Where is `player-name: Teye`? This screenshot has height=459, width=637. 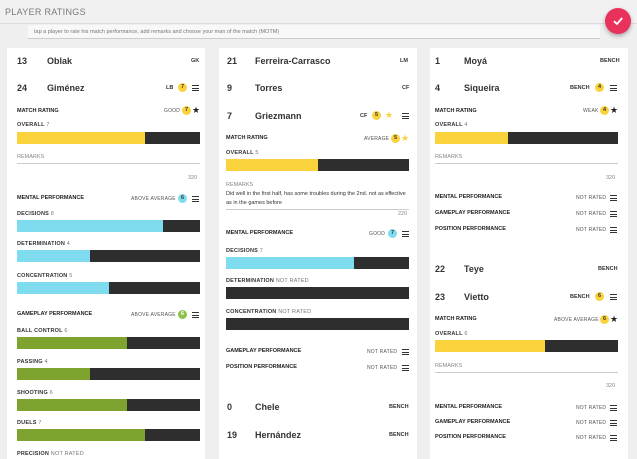 player-name: Teye is located at coordinates (474, 269).